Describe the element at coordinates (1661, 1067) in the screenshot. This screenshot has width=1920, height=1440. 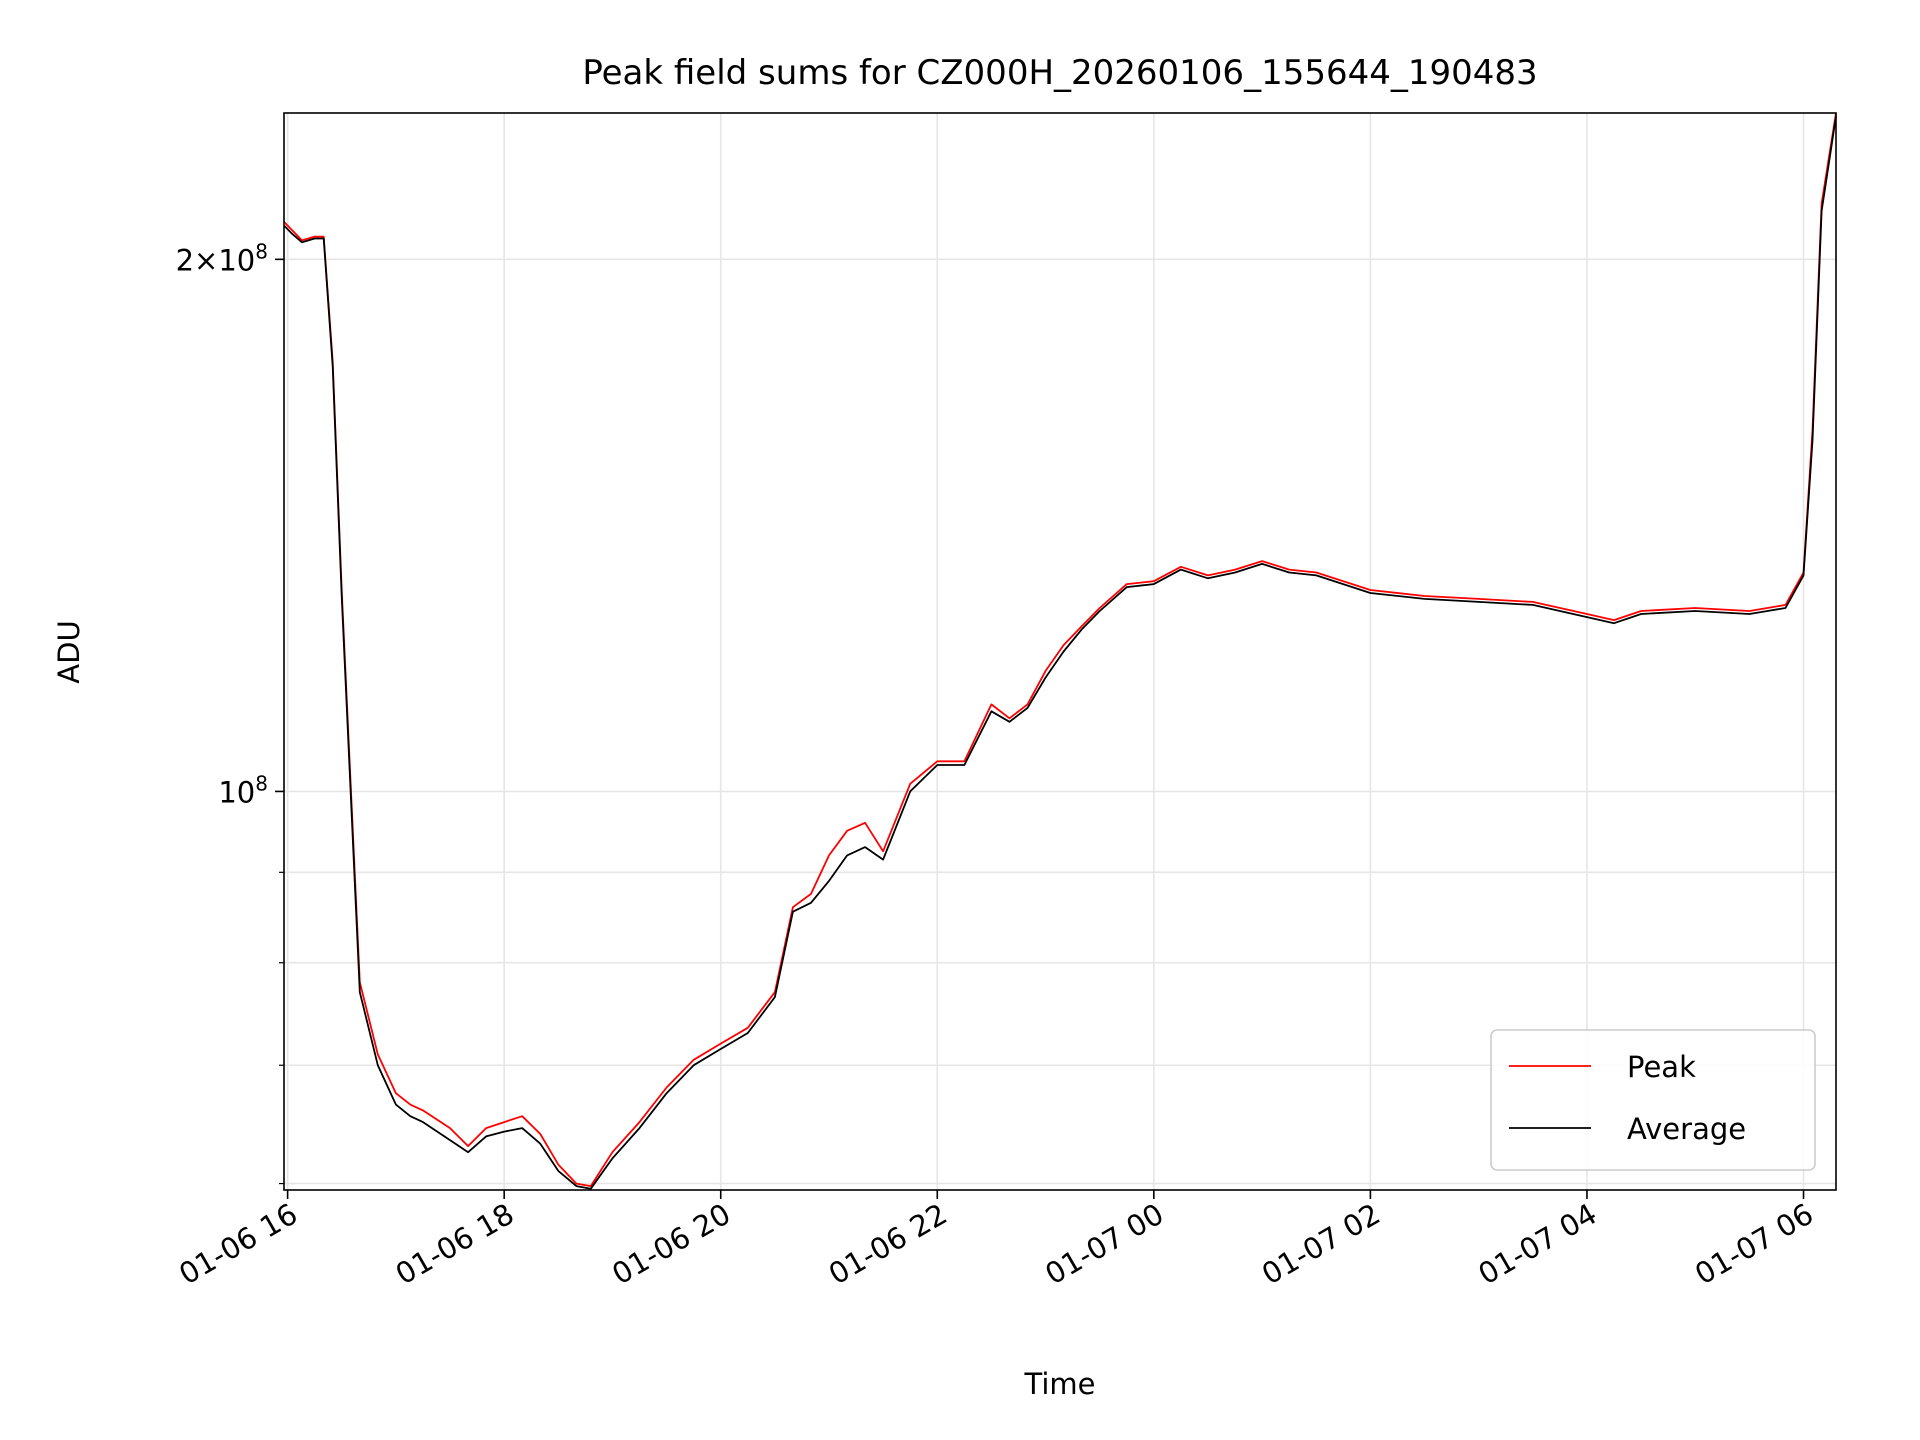
I see `legend-label-peak: Peak` at that location.